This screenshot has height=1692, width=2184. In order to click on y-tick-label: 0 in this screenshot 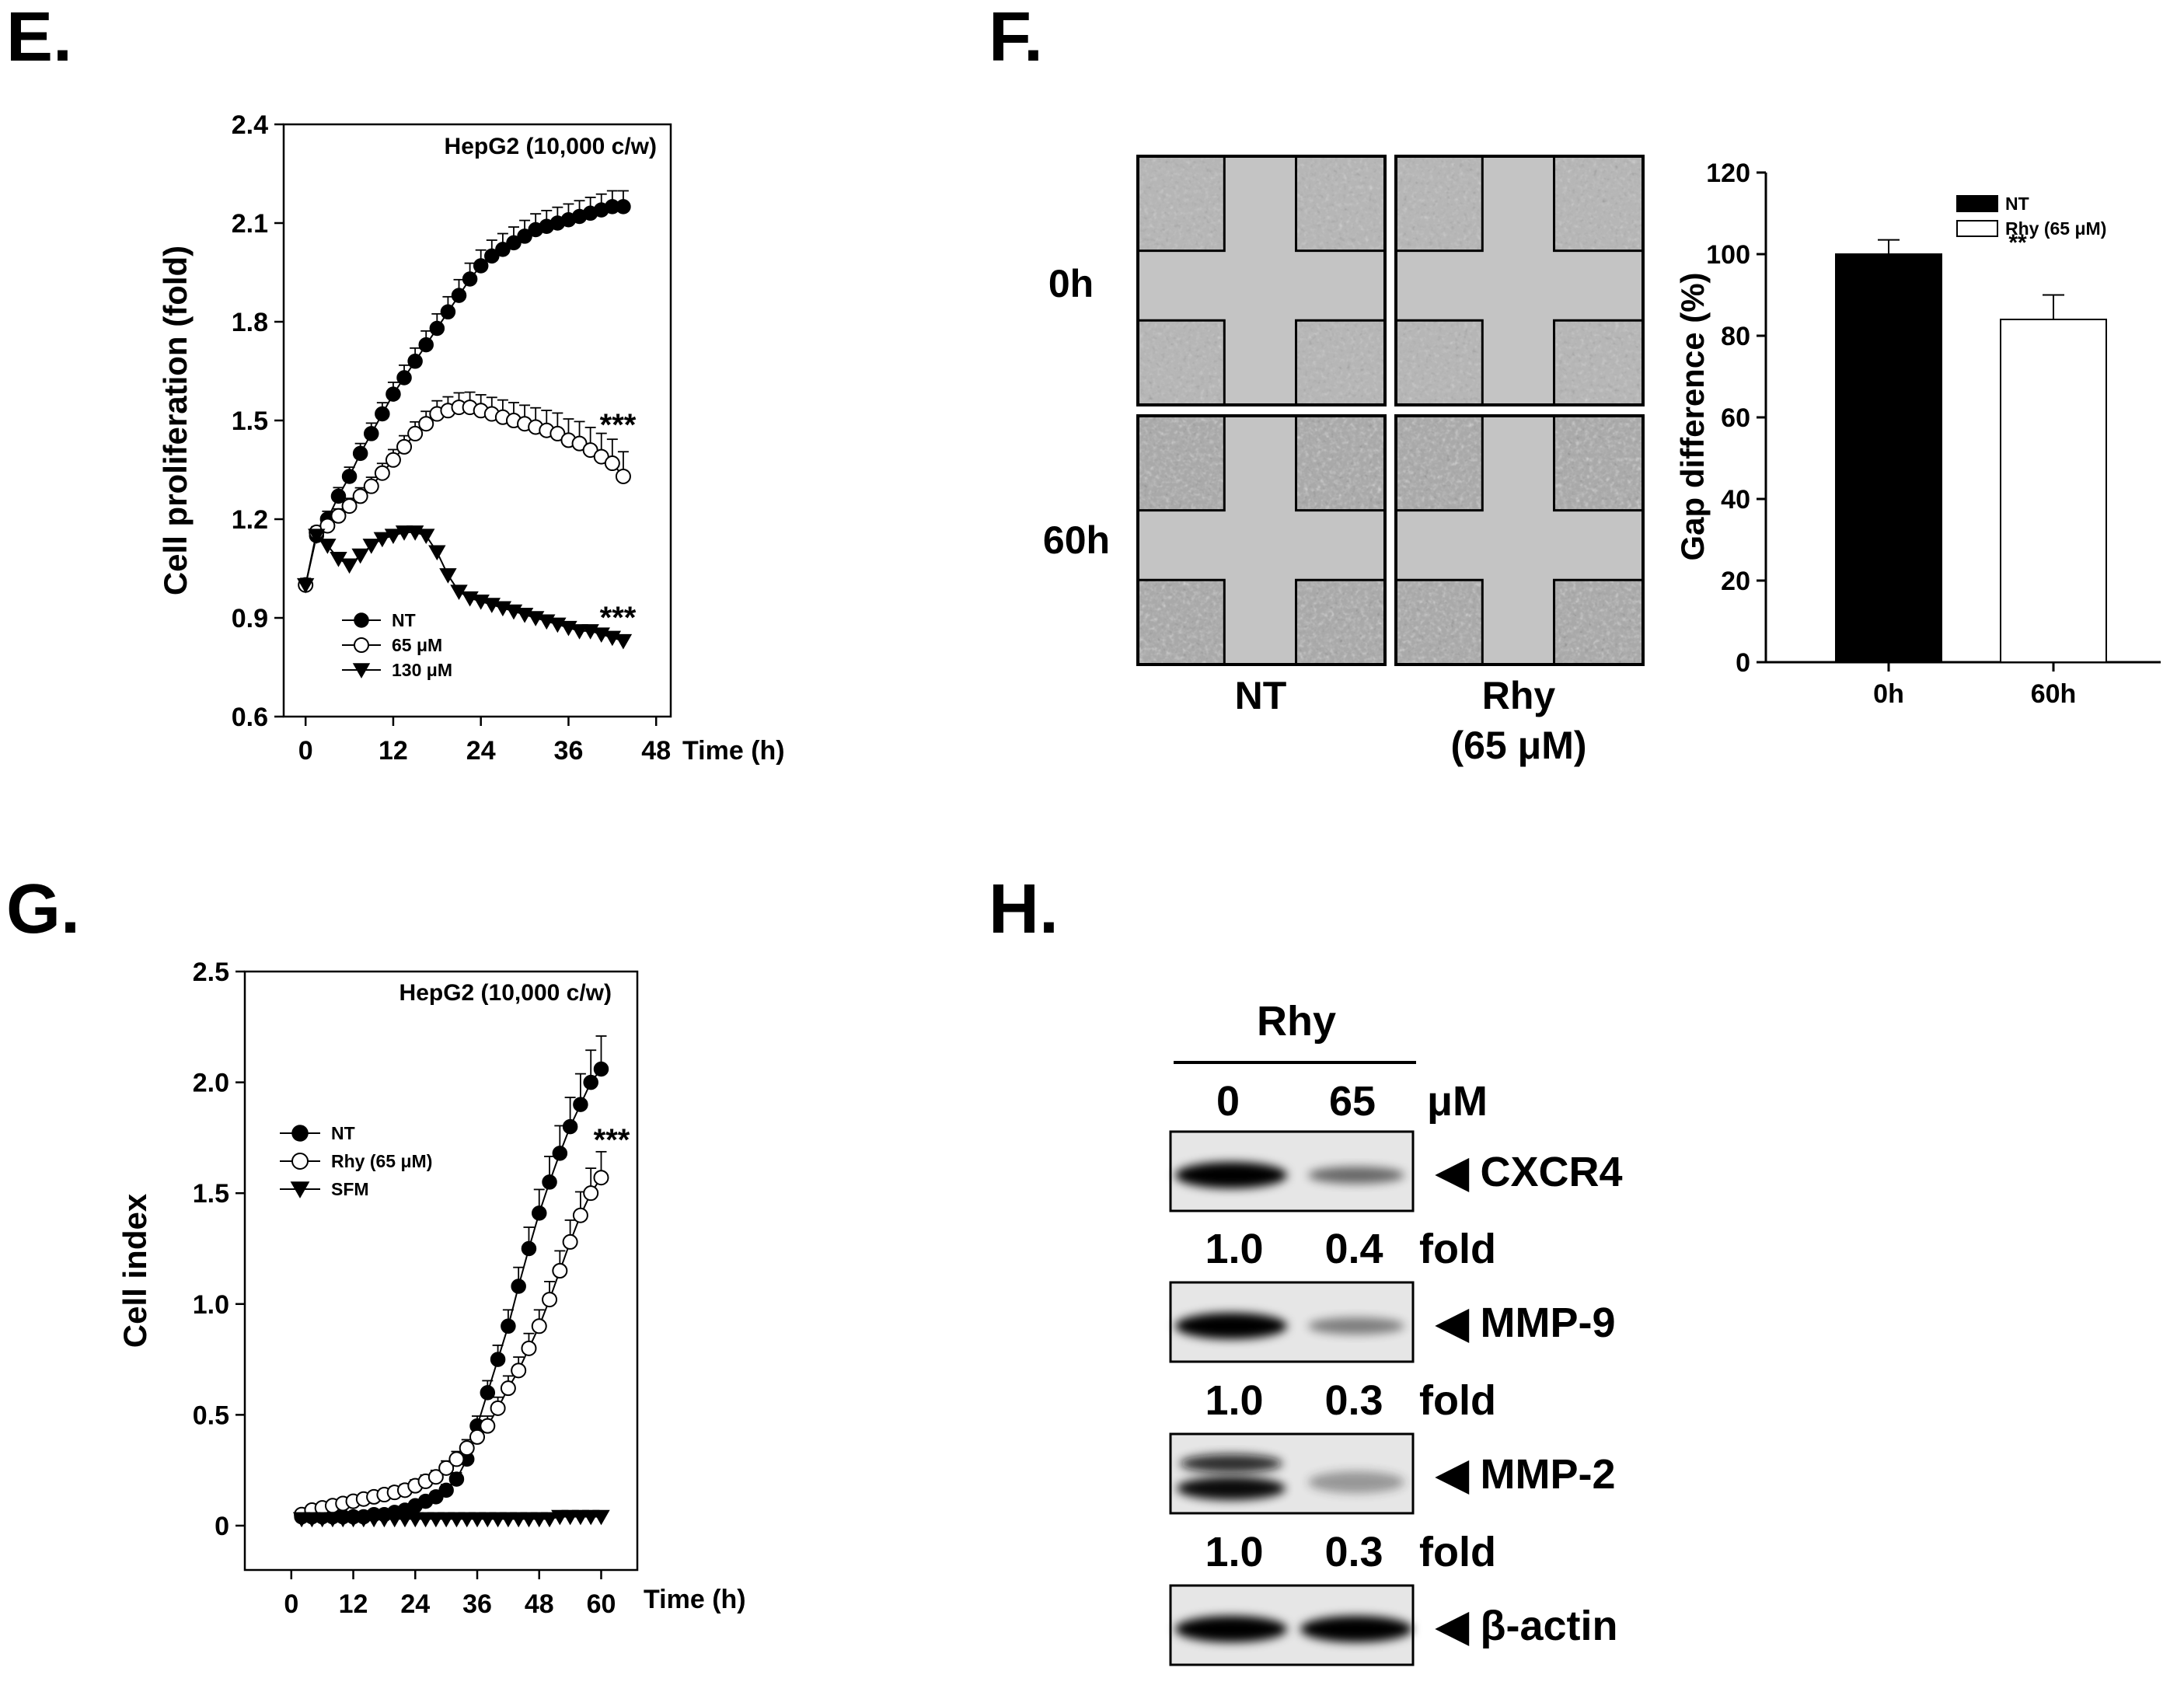, I will do `click(222, 1526)`.